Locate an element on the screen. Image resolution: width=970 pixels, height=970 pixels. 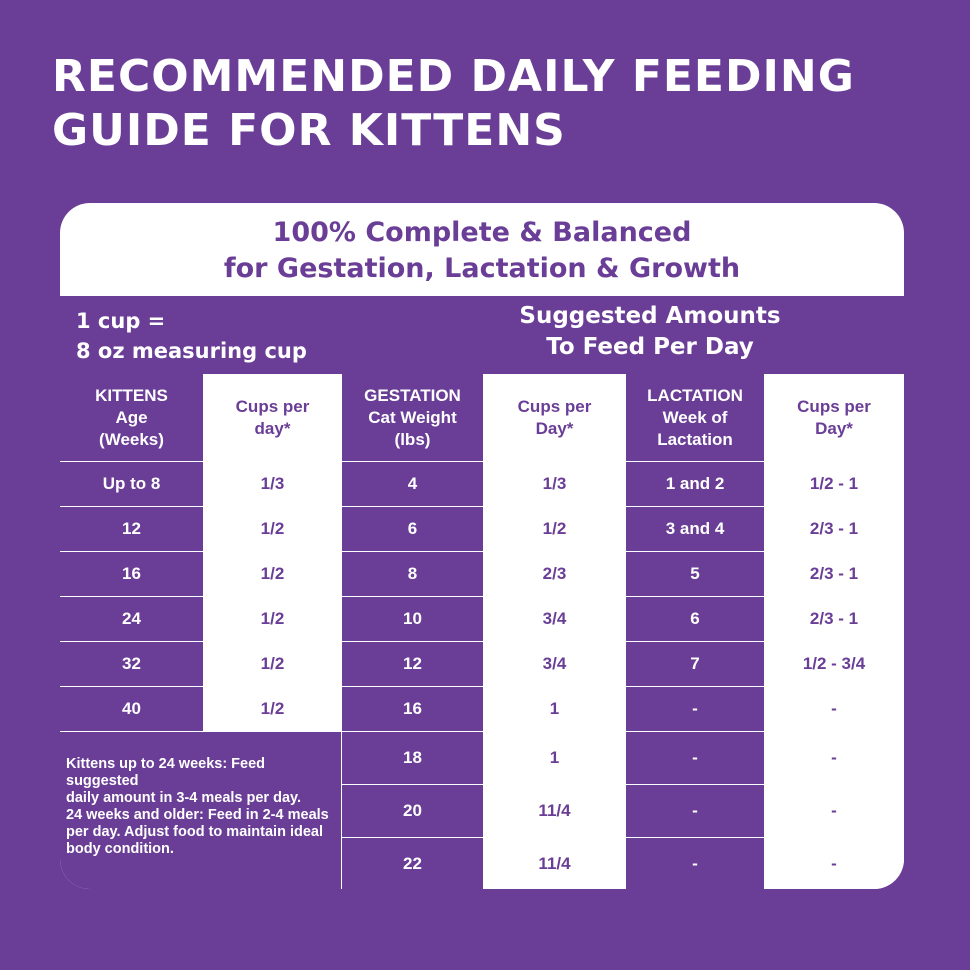
header-gestation-cups: Cups per Day* is located at coordinates (554, 417).